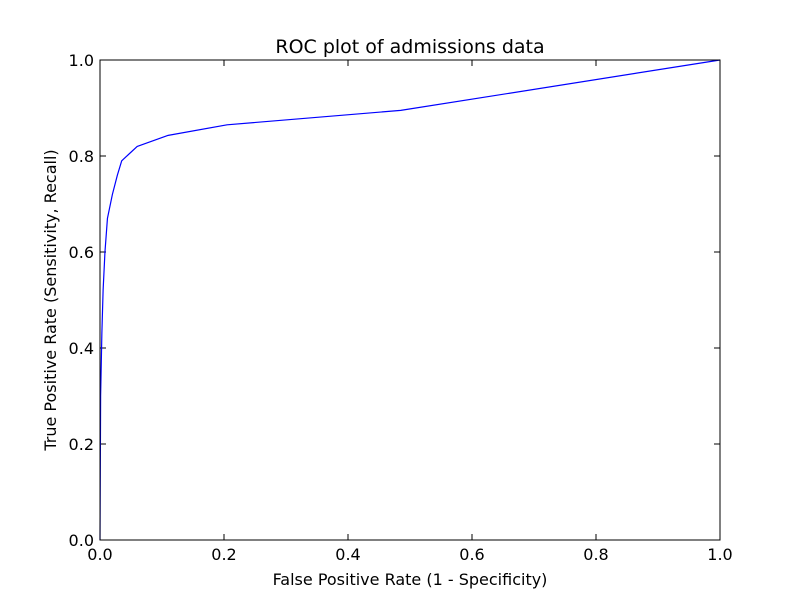 This screenshot has width=800, height=600. Describe the element at coordinates (81, 348) in the screenshot. I see `y-tick-label: 0.4` at that location.